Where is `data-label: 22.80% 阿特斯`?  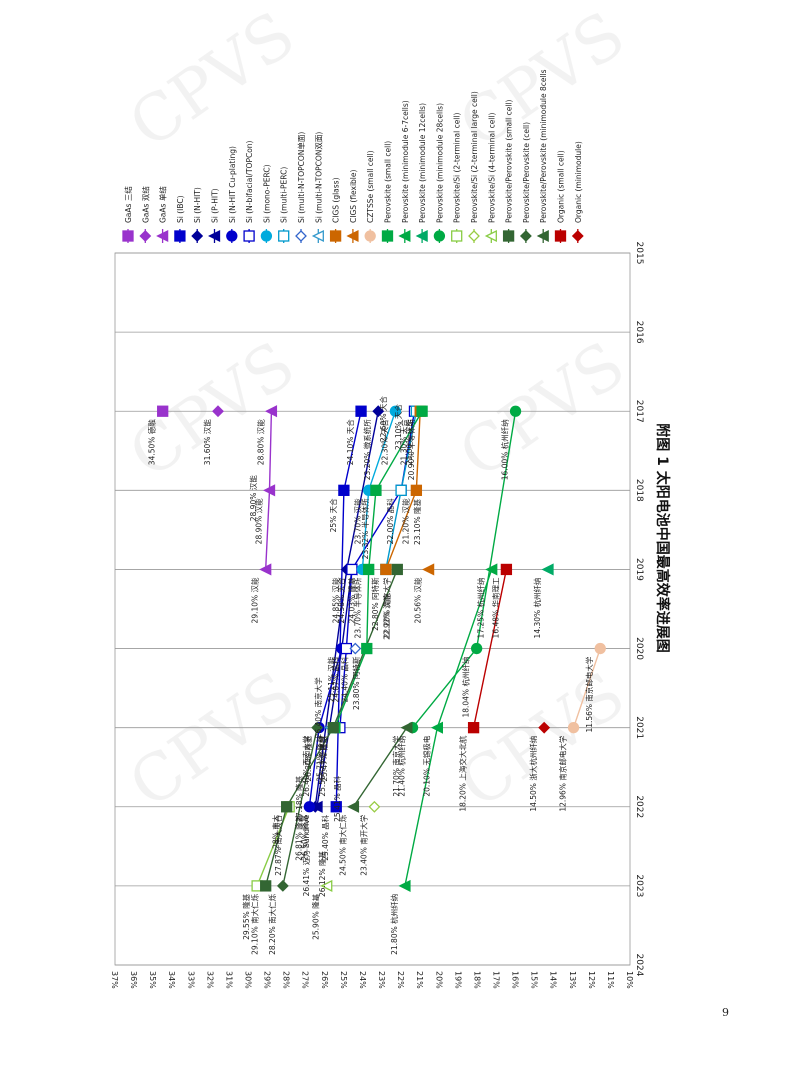
data-label: 22.80% 阿特斯 is located at coordinates (375, 604).